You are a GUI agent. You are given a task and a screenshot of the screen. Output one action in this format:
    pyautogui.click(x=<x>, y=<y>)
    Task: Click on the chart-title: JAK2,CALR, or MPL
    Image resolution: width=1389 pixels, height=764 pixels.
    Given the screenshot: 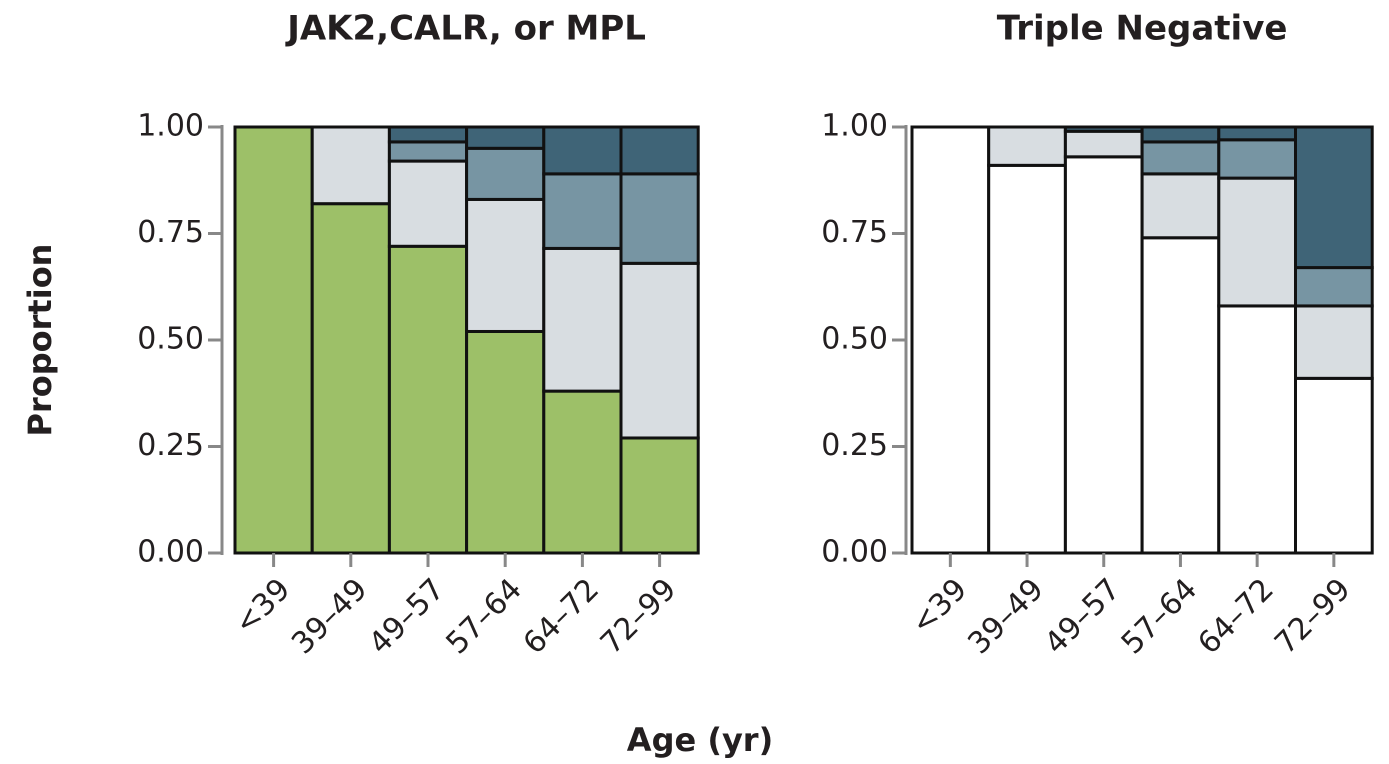 What is the action you would take?
    pyautogui.click(x=465, y=29)
    